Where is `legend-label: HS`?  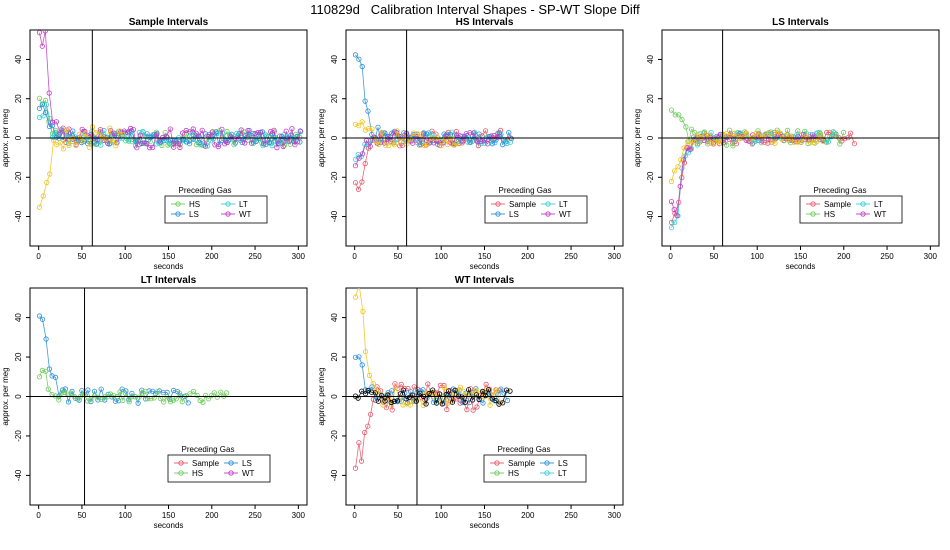
legend-label: HS is located at coordinates (829, 214).